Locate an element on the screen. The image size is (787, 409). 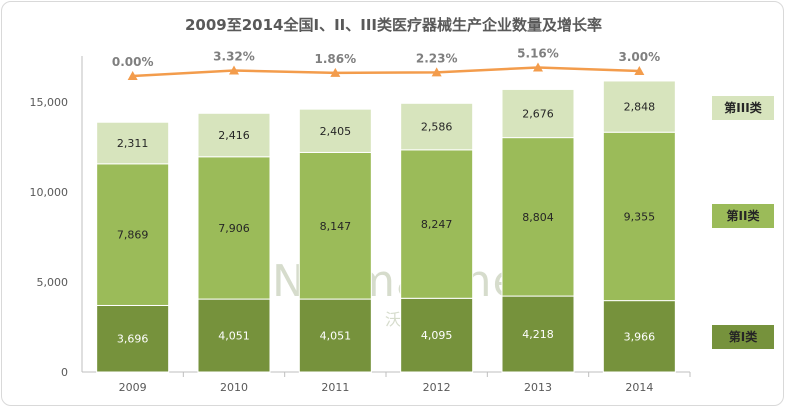
bar-data-label: 4,095 is located at coordinates (437, 335).